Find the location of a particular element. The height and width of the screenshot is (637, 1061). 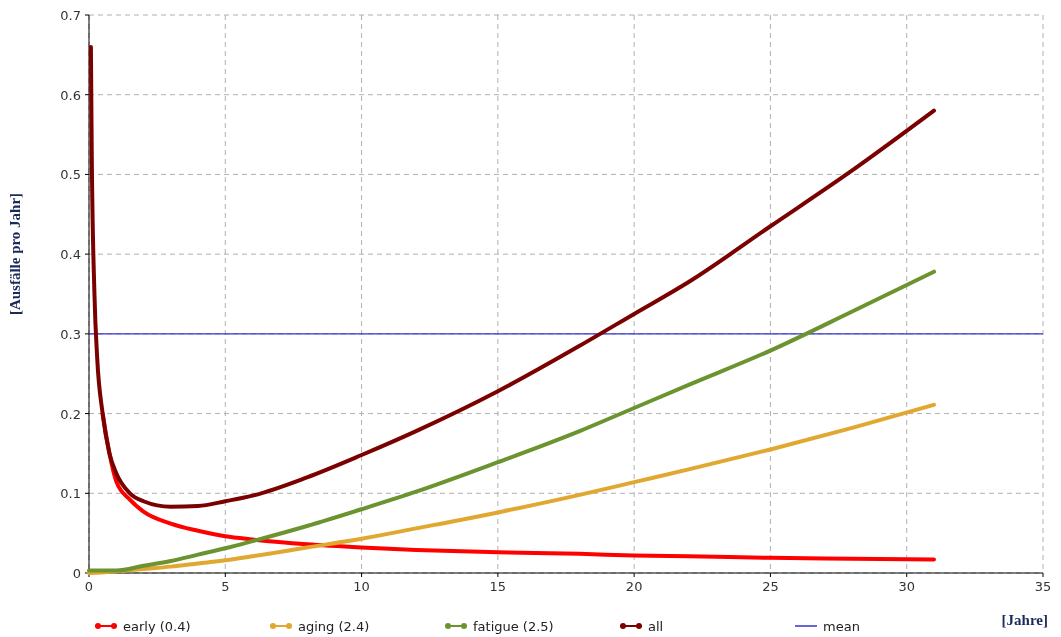

x-tick-label: 0 is located at coordinates (89, 586).